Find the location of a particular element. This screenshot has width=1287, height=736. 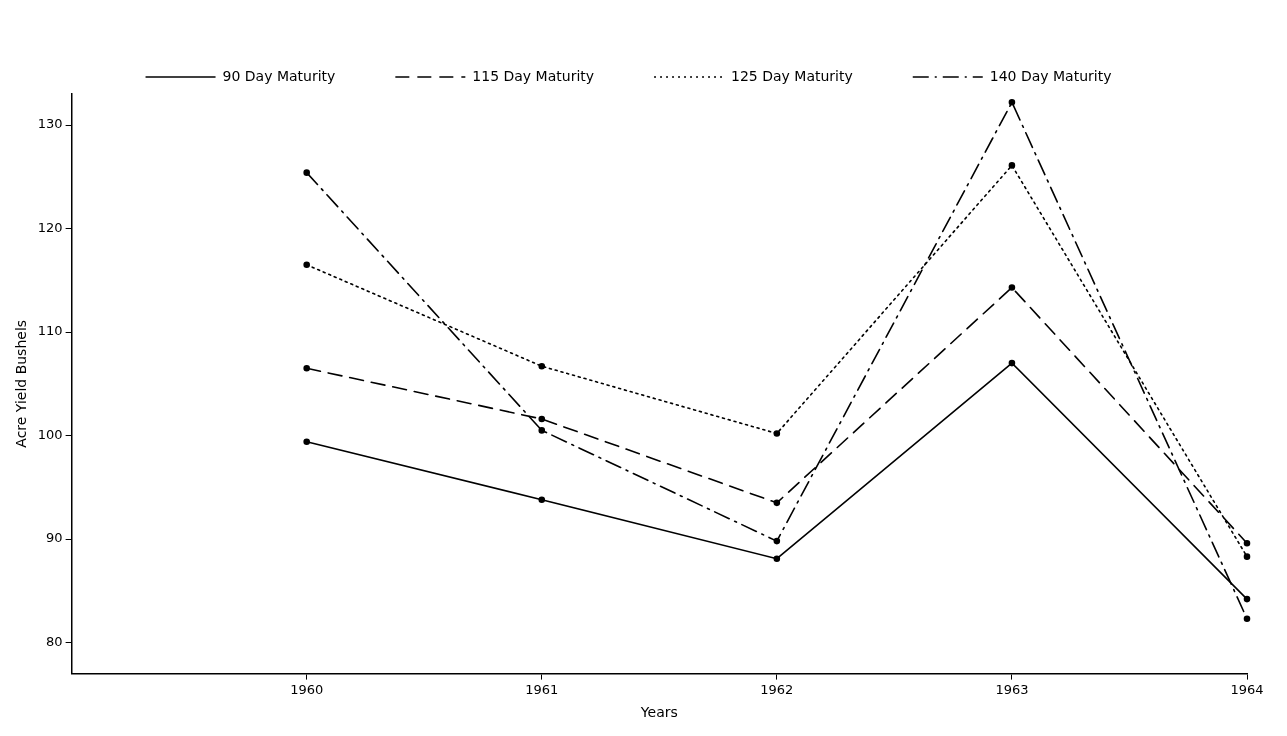

y-axis-title: Acre Yield Bushels is located at coordinates (21, 383).